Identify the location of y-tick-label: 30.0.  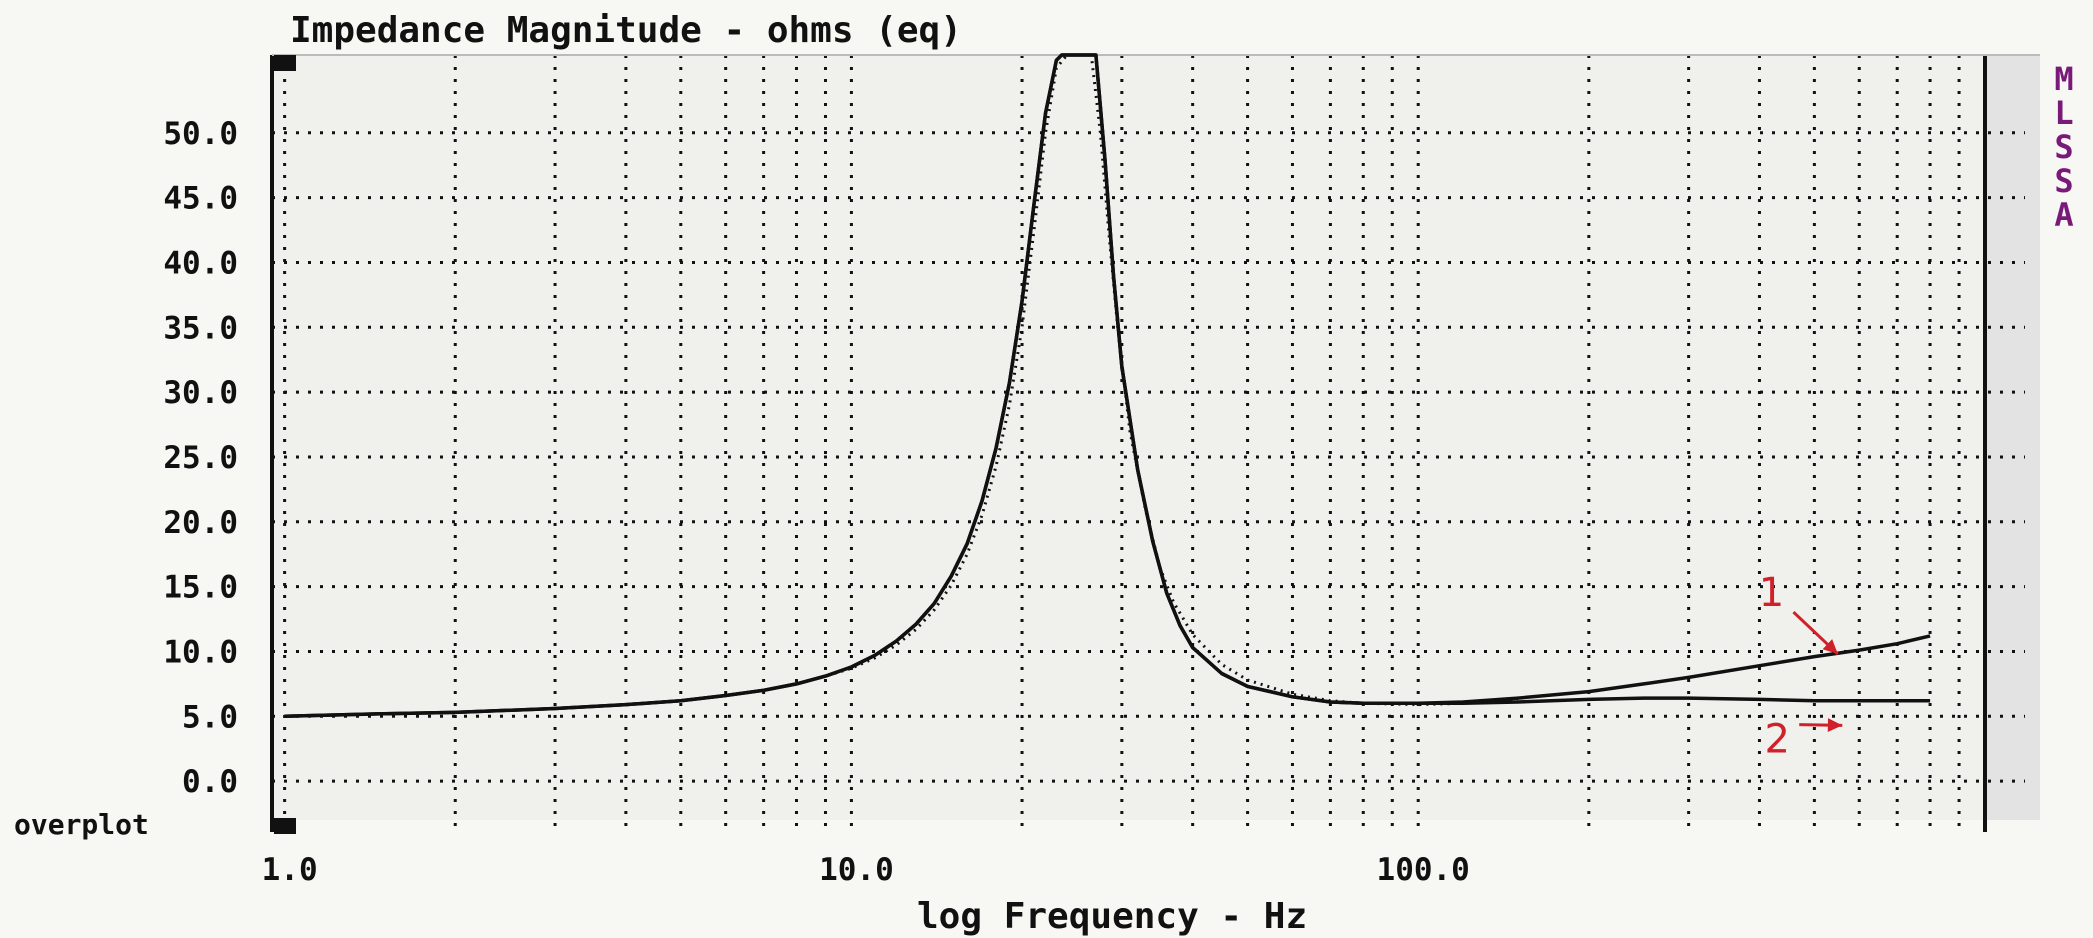
(200, 393).